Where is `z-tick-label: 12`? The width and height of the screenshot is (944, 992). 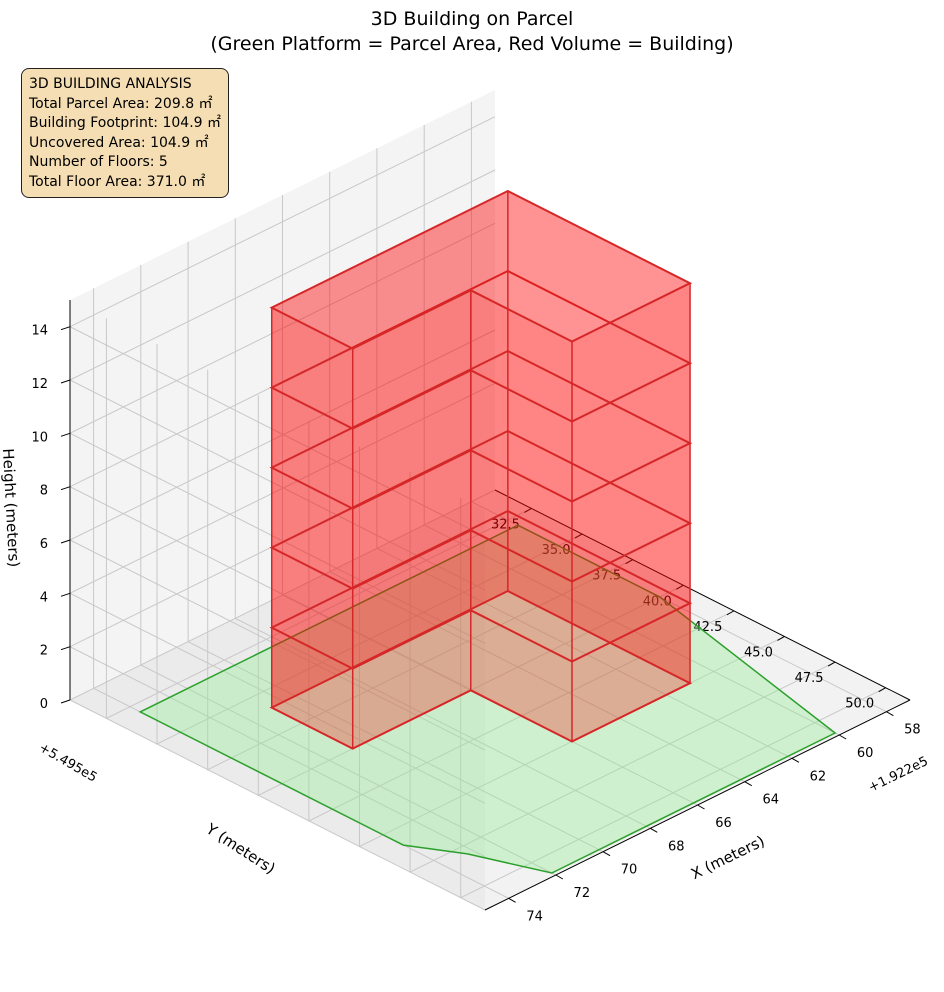 z-tick-label: 12 is located at coordinates (39, 384).